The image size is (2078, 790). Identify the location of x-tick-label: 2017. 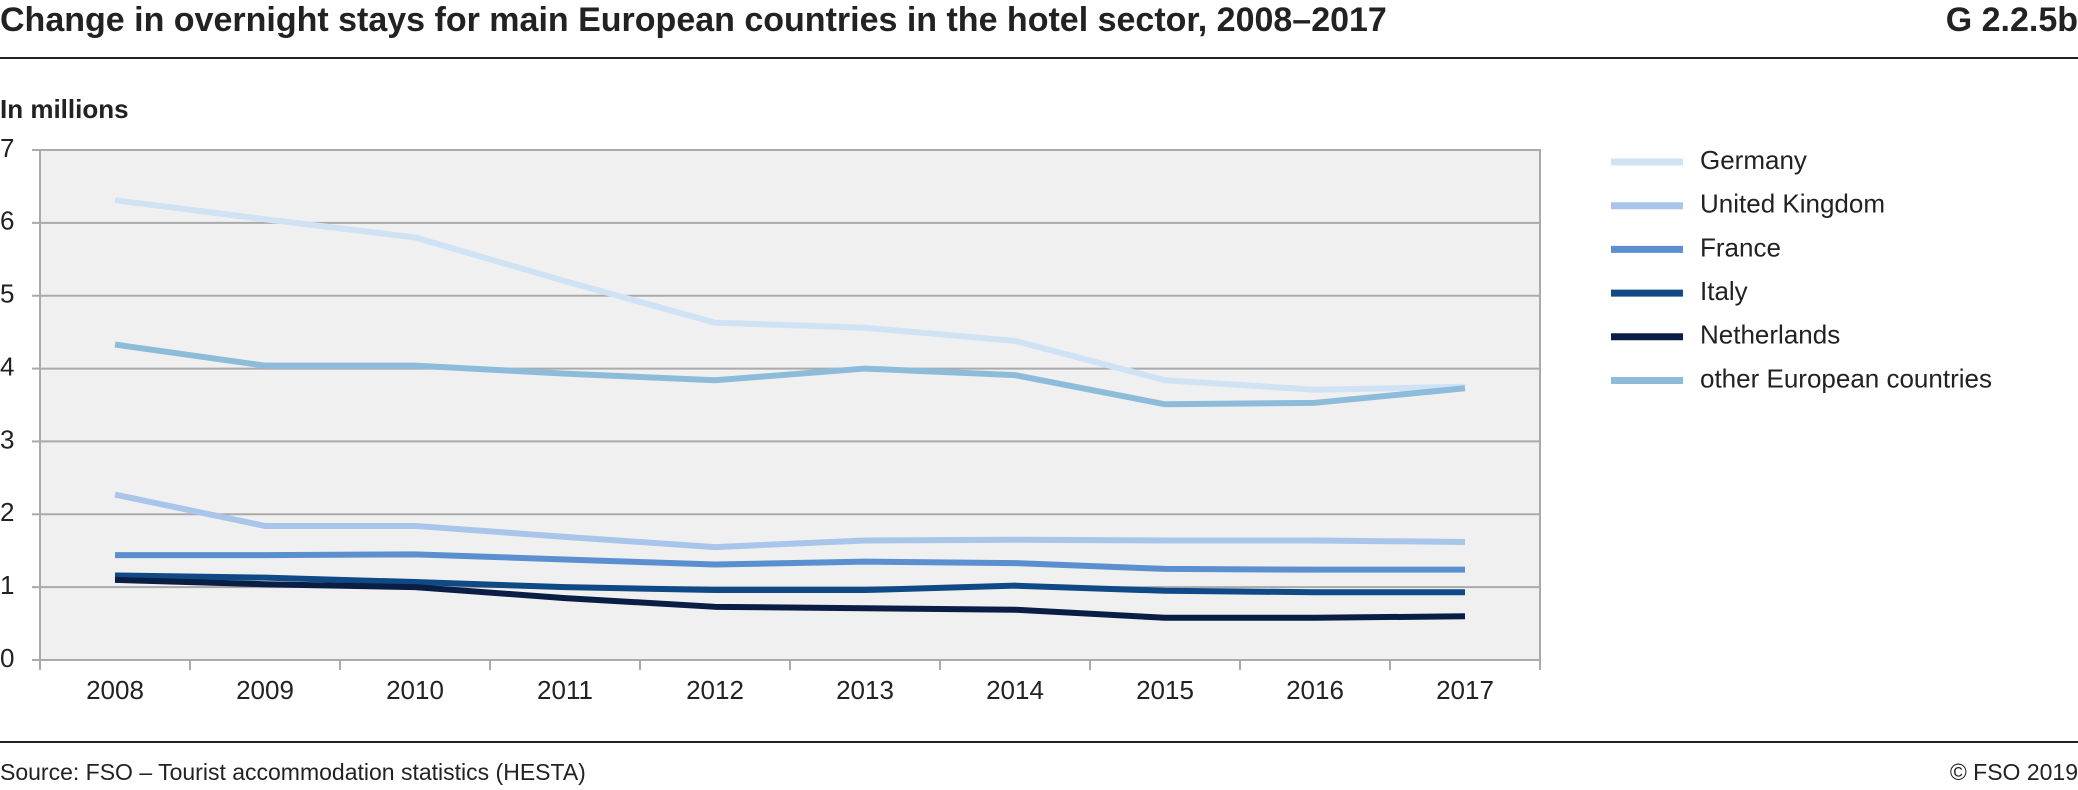
(1465, 690).